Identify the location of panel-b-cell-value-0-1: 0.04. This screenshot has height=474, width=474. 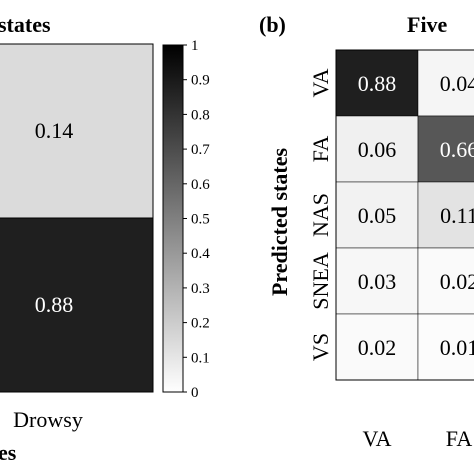
(457, 83).